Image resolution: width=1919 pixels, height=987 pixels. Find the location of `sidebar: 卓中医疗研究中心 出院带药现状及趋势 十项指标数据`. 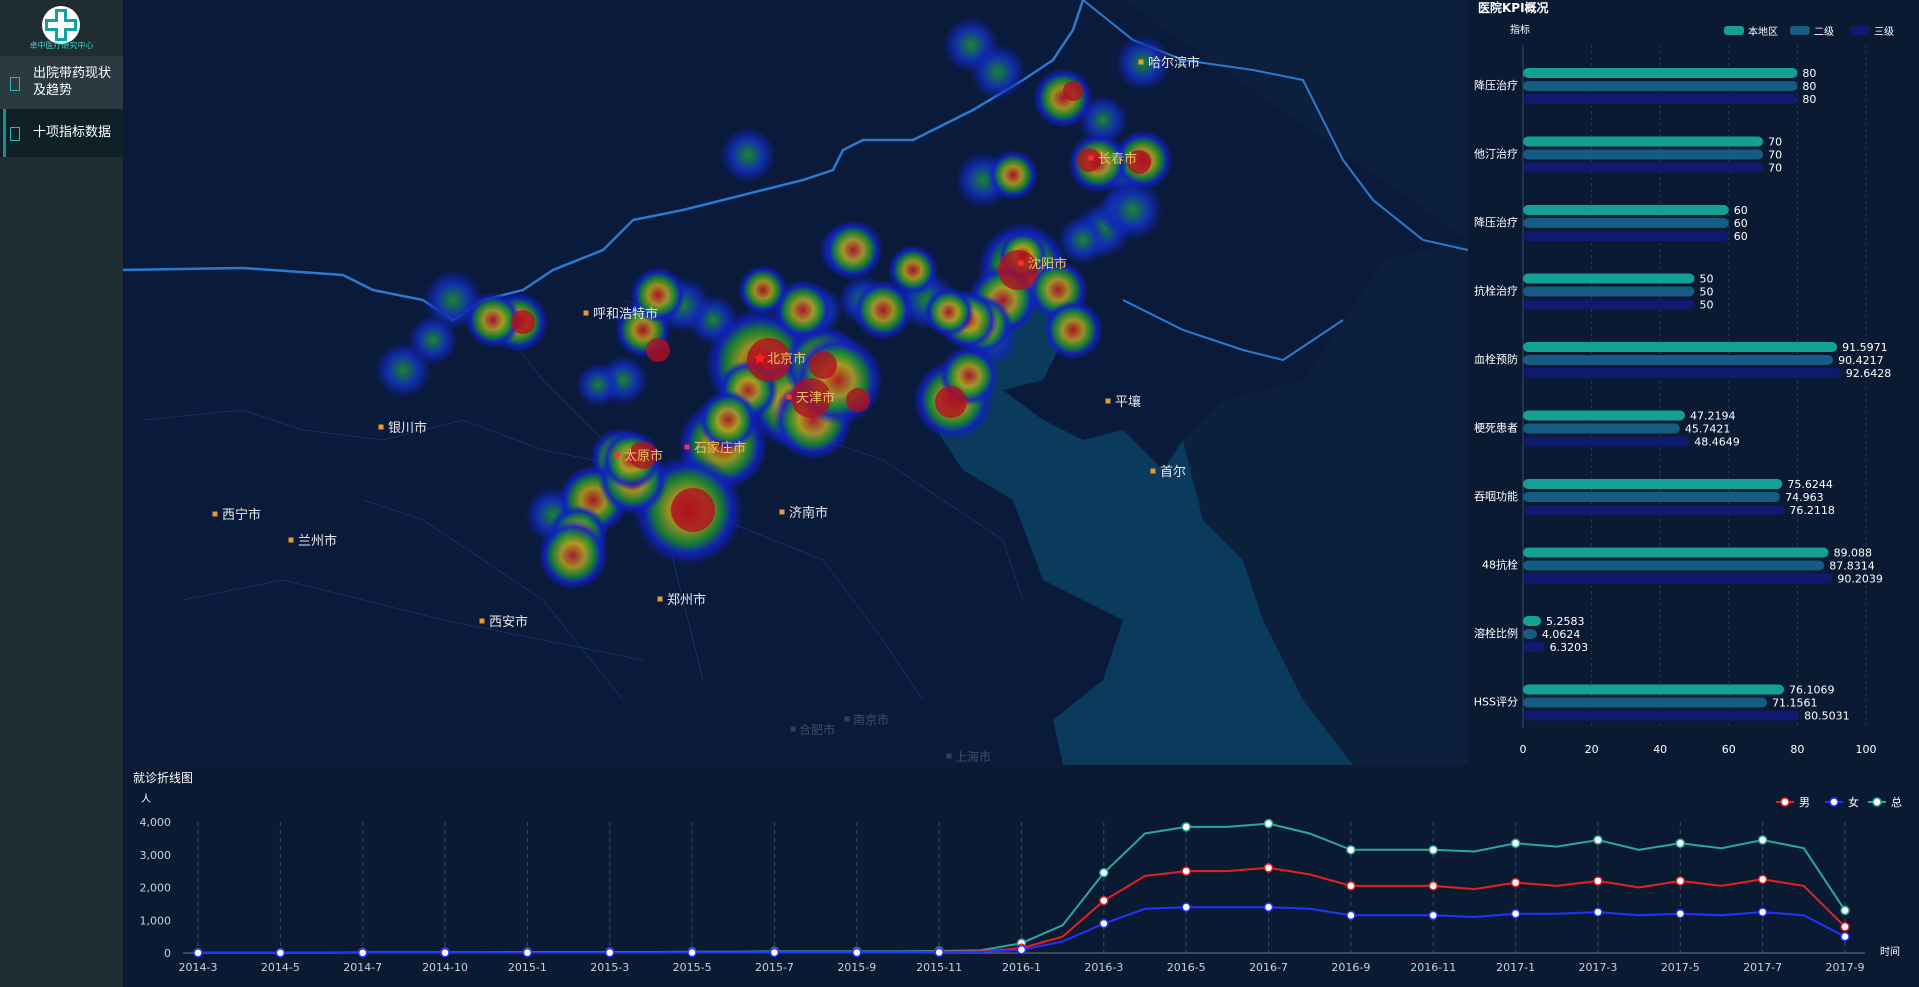

sidebar: 卓中医疗研究中心 出院带药现状及趋势 十项指标数据 is located at coordinates (61, 493).